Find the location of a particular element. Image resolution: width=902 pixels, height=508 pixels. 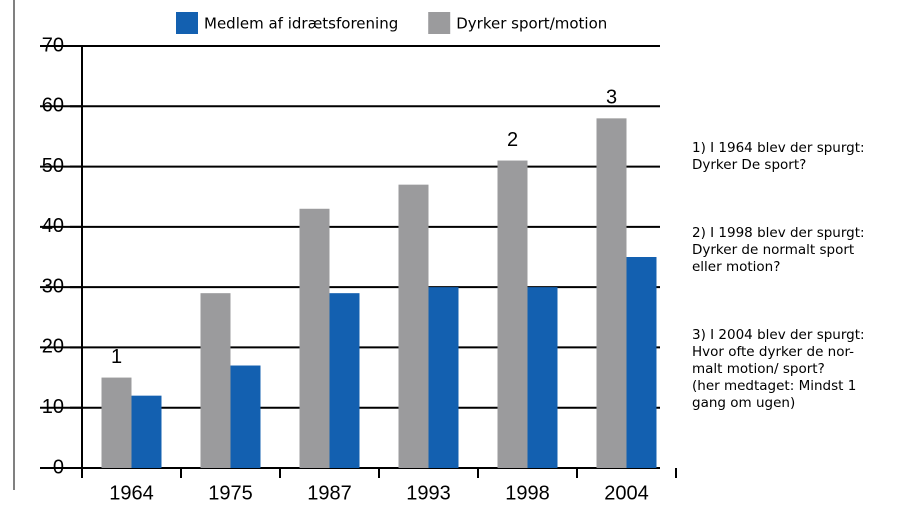

note-line: Hvor ofte dyrker de nor- is located at coordinates (773, 352).